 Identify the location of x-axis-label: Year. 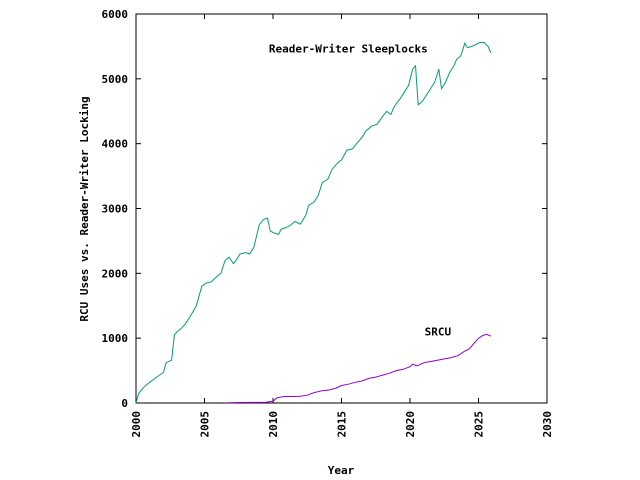
(341, 470).